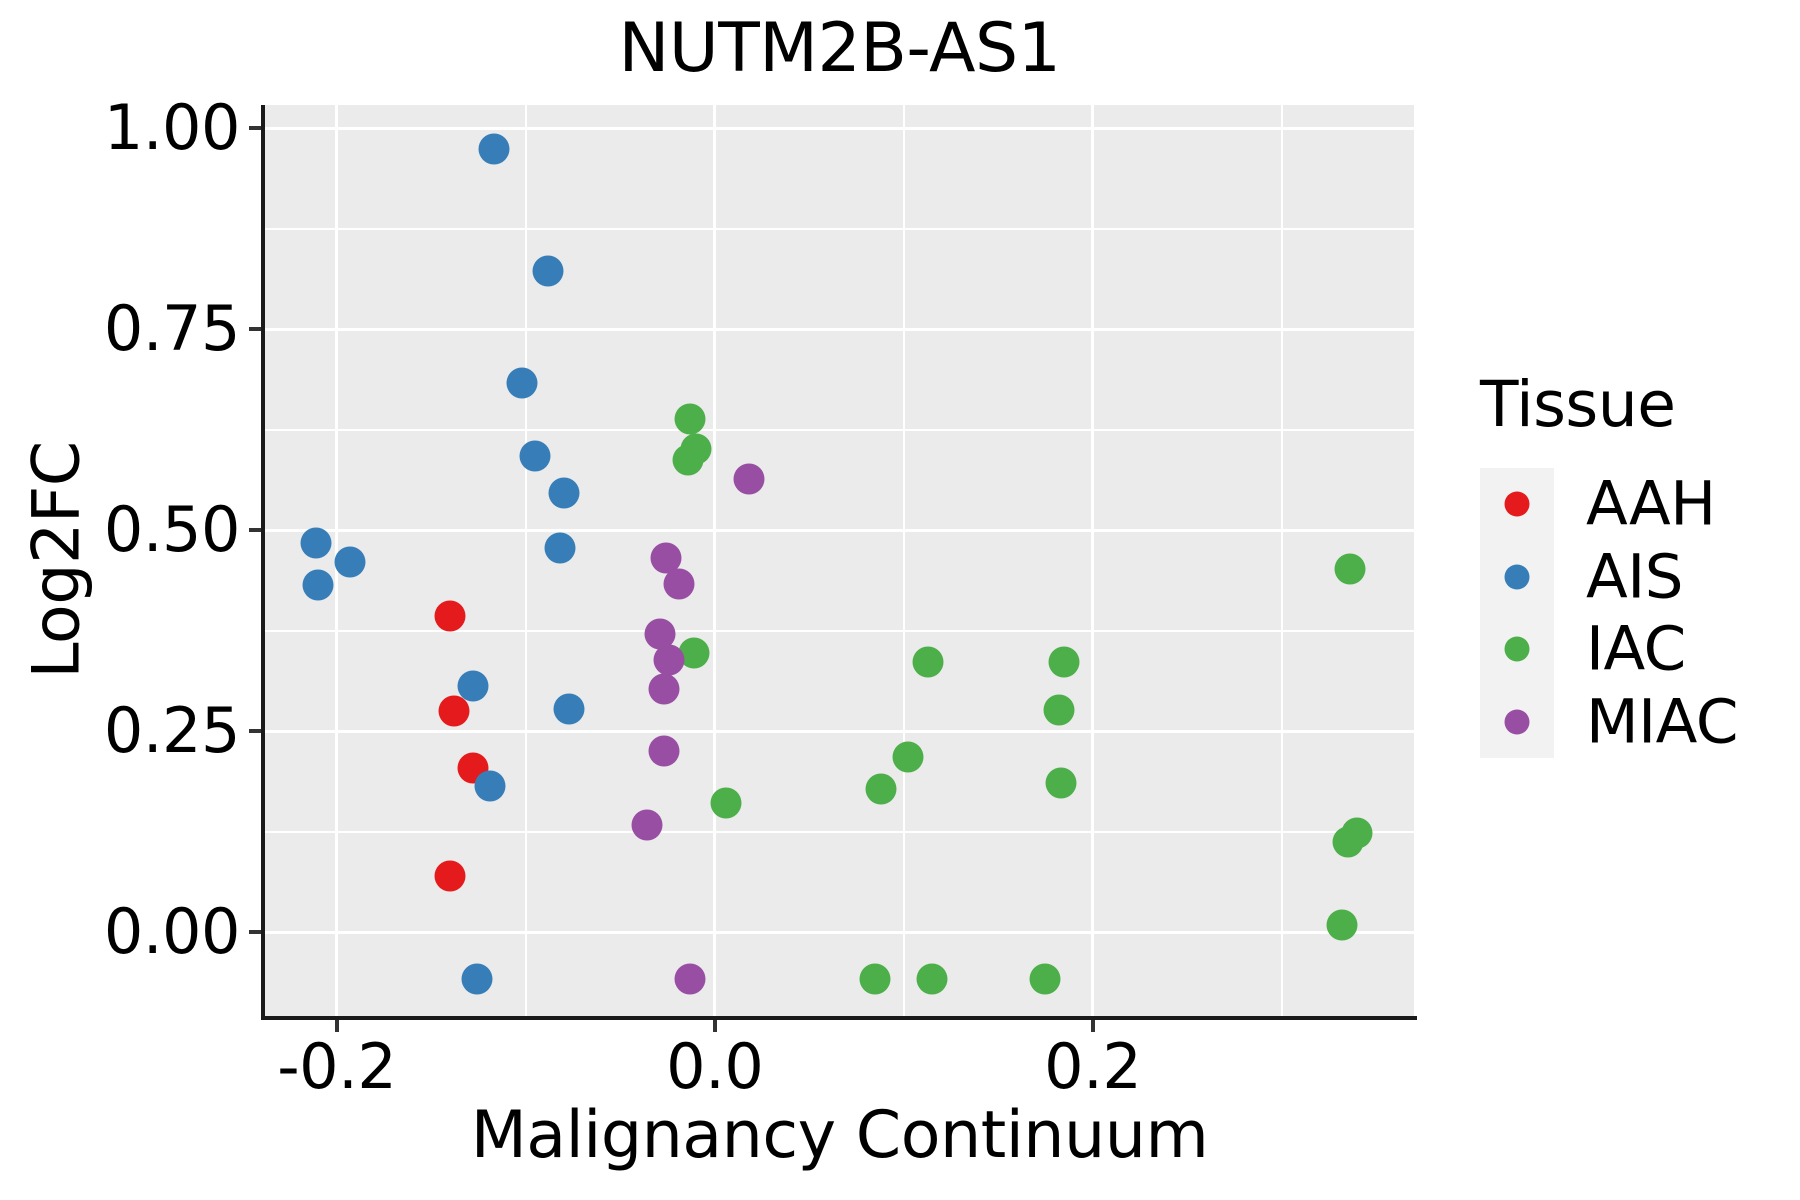 Image resolution: width=1800 pixels, height=1200 pixels. I want to click on chart-title: NUTM2B-AS1, so click(839, 48).